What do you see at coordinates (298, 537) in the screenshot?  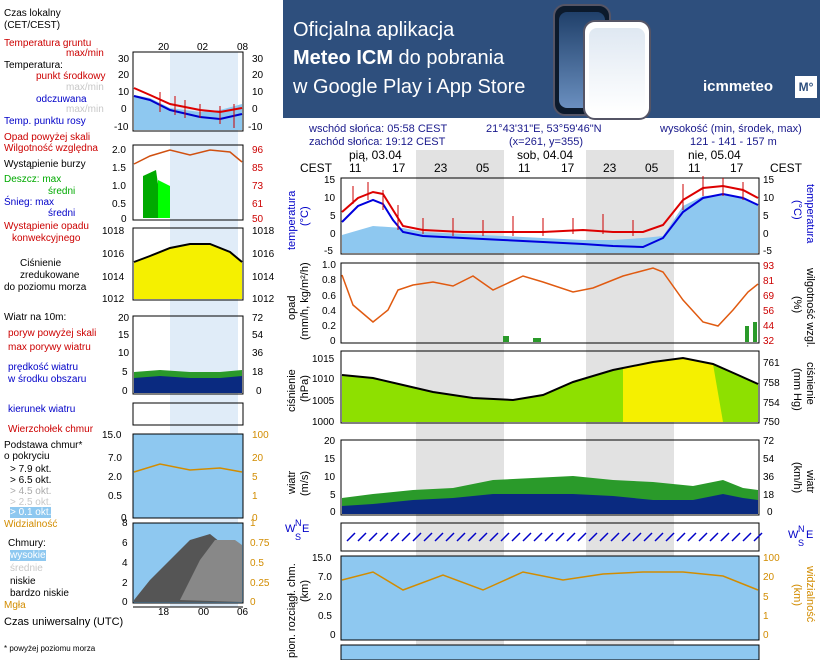 I see `compass-s-left: S` at bounding box center [298, 537].